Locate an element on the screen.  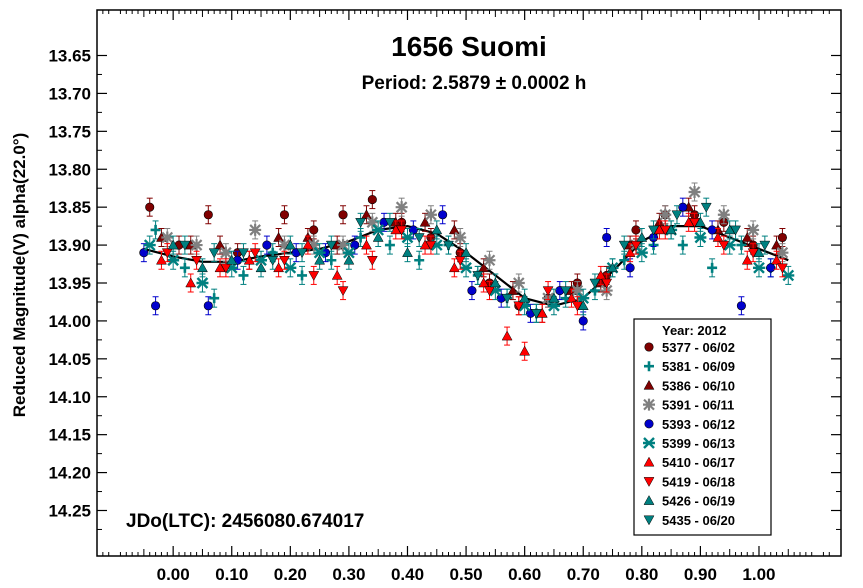
x-tick-label: 0.10 is located at coordinates (231, 574).